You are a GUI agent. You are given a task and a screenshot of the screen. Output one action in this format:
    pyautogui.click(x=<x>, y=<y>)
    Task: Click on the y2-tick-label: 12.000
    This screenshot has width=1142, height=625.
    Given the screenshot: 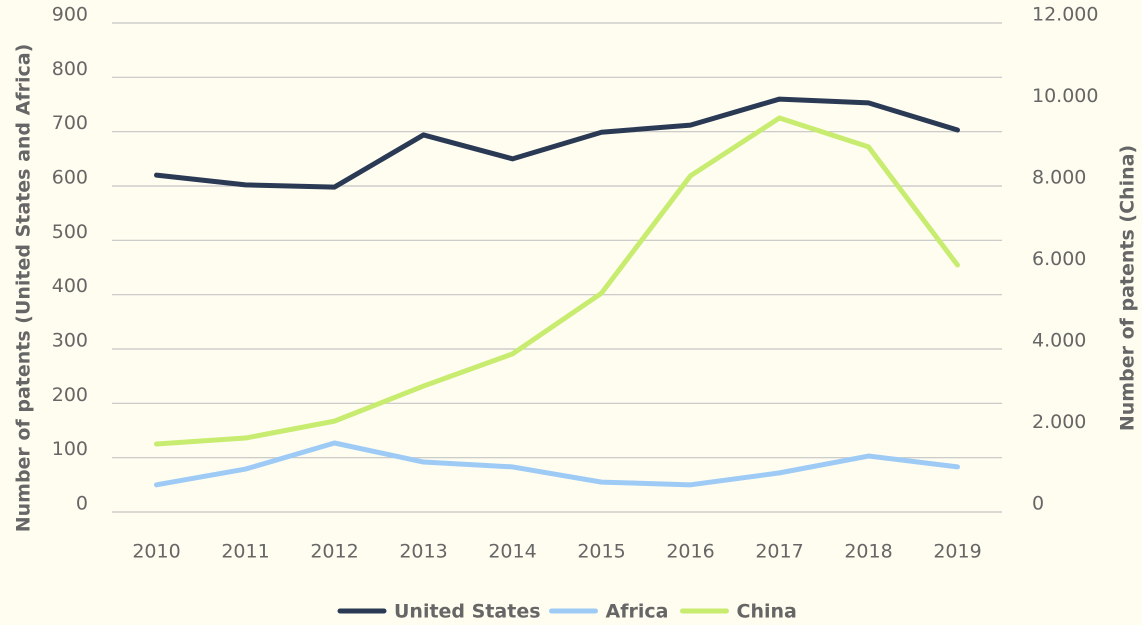 What is the action you would take?
    pyautogui.click(x=1065, y=15)
    